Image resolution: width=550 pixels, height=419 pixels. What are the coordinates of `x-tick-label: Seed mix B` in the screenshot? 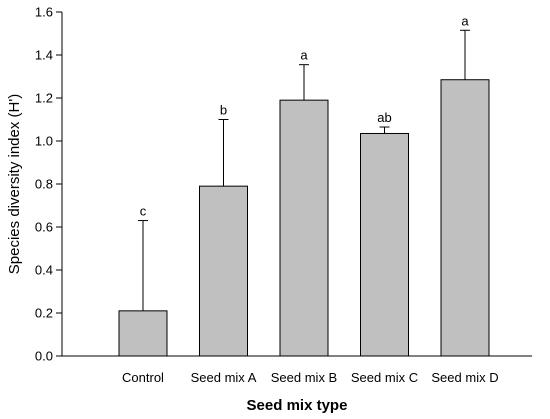 It's located at (304, 377).